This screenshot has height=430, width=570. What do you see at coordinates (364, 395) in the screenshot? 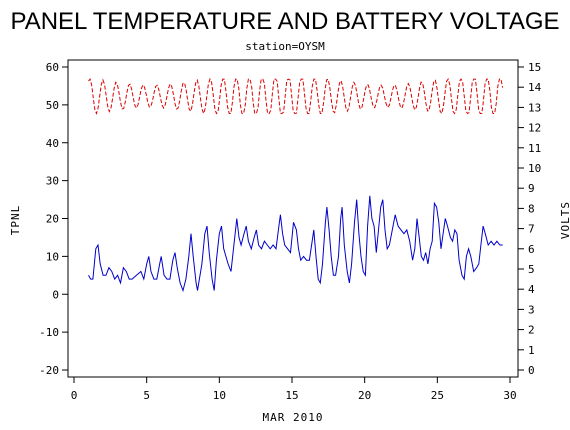
I see `x-tick-label: 20` at bounding box center [364, 395].